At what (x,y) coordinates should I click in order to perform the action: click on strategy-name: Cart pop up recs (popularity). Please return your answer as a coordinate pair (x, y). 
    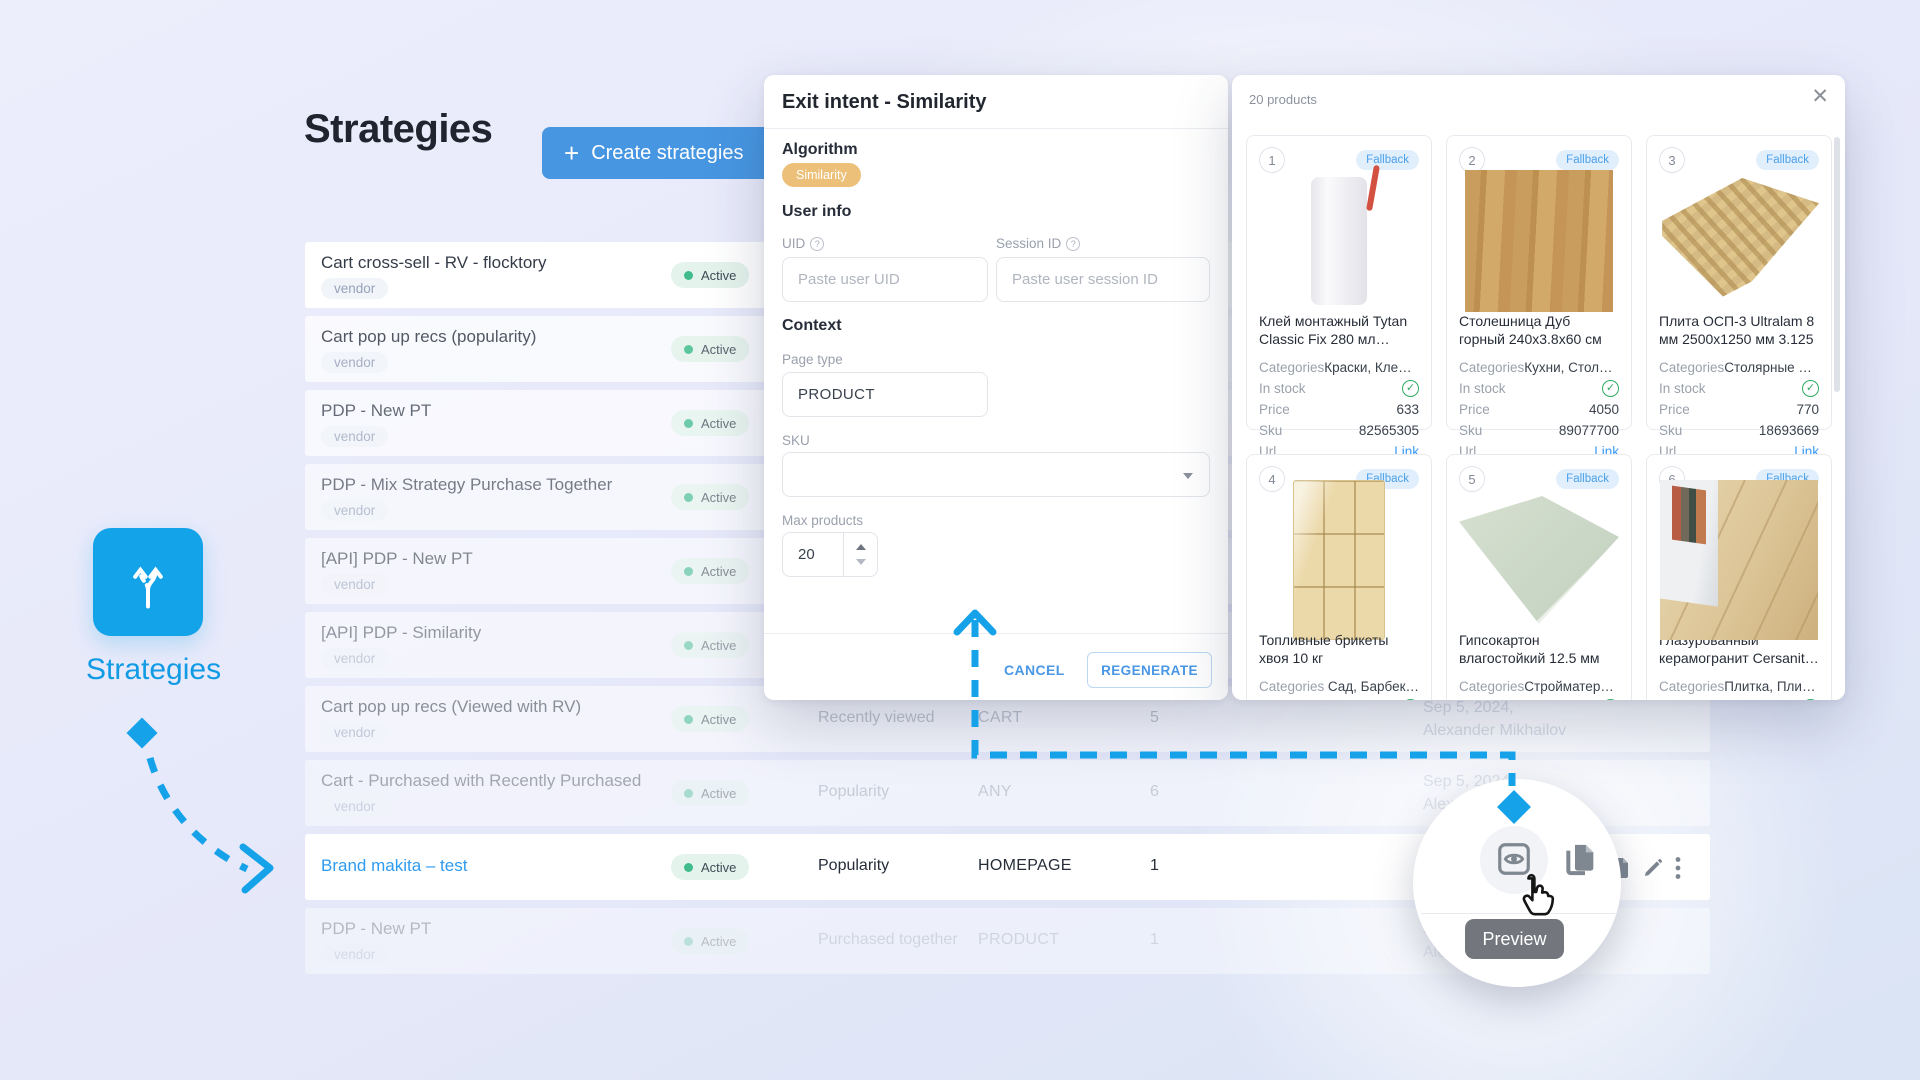
    Looking at the image, I should click on (429, 336).